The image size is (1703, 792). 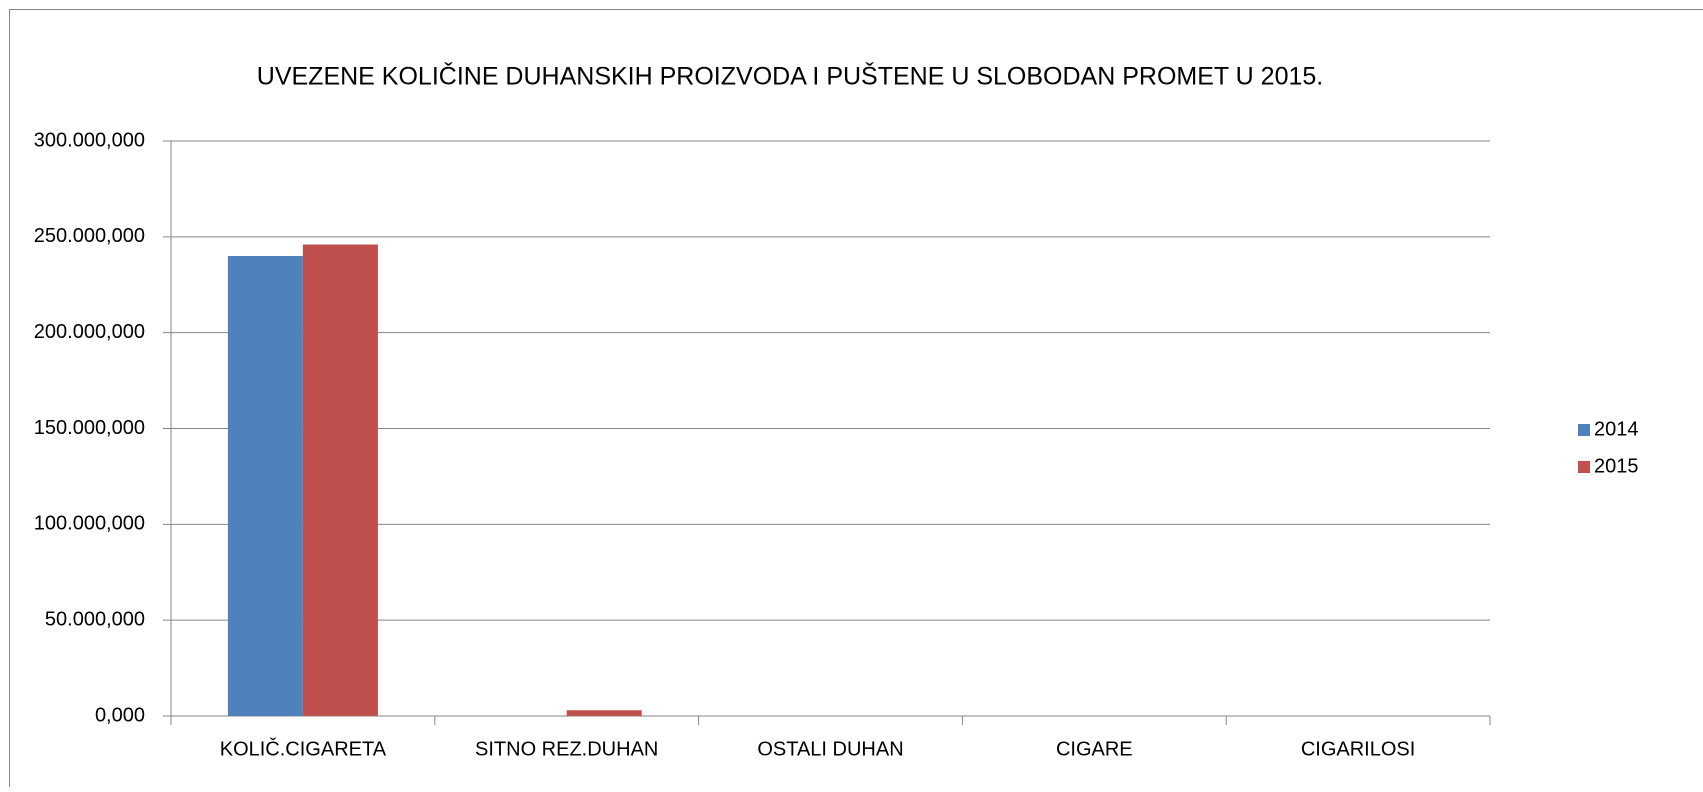 What do you see at coordinates (566, 749) in the screenshot?
I see `x-tick-label: SITNO REZ.DUHAN` at bounding box center [566, 749].